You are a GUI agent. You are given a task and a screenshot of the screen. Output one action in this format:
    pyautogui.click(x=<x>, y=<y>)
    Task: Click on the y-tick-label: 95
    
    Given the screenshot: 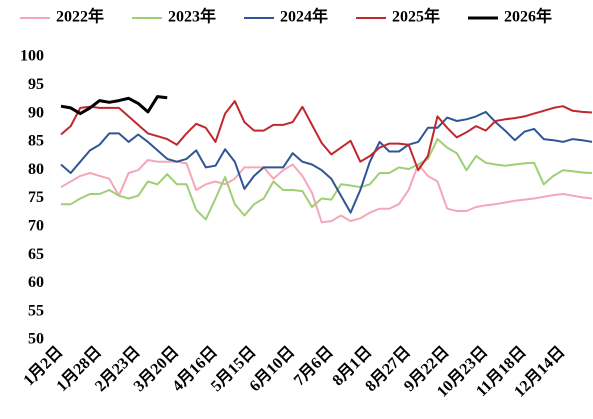 What is the action you would take?
    pyautogui.click(x=36, y=84)
    